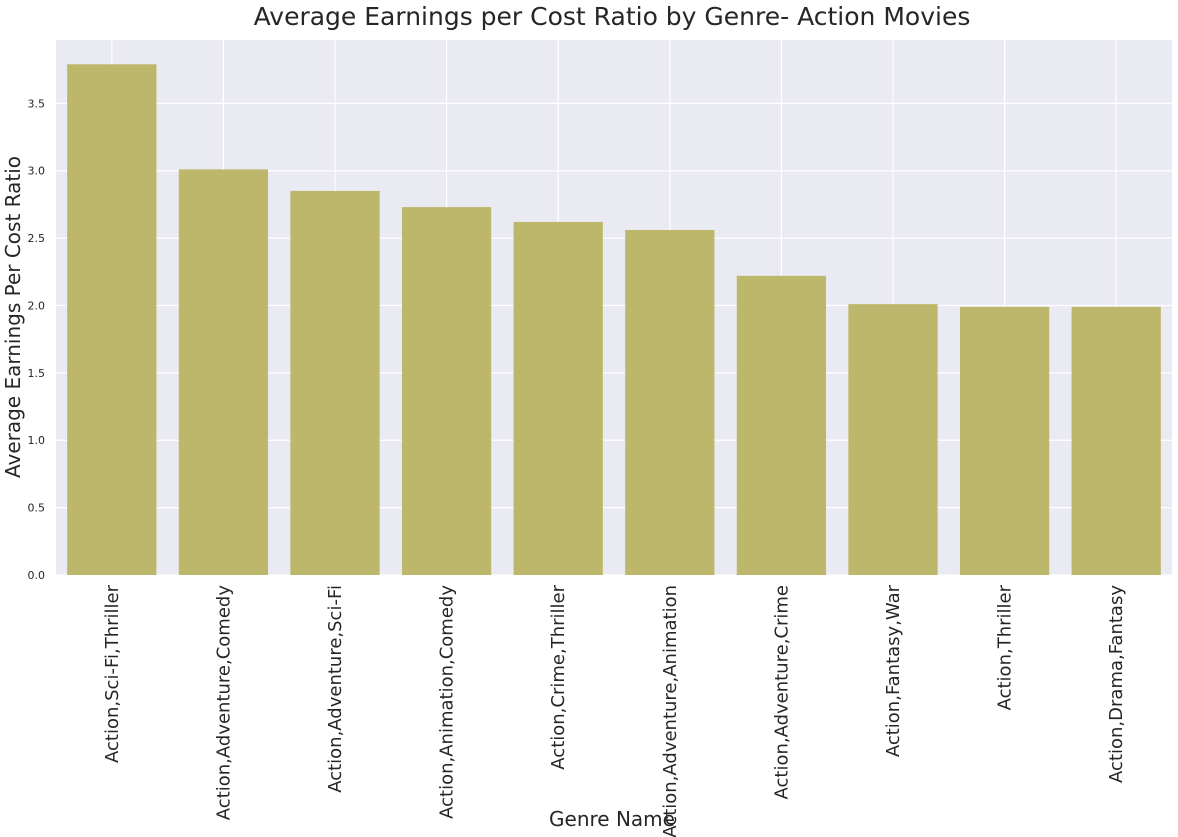 This screenshot has width=1178, height=837. I want to click on x-tick-label: Action,Animation,Comedy, so click(447, 702).